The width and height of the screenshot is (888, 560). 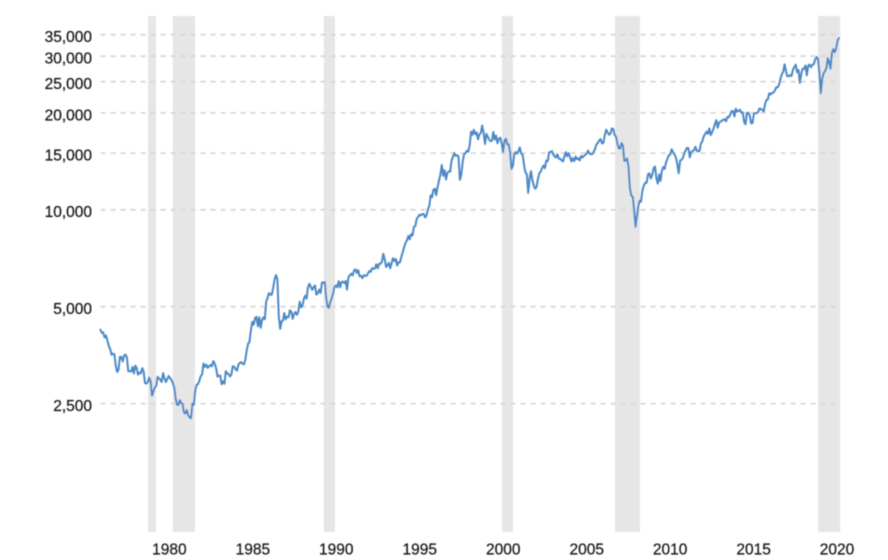 What do you see at coordinates (253, 550) in the screenshot?
I see `svg-text: 1985` at bounding box center [253, 550].